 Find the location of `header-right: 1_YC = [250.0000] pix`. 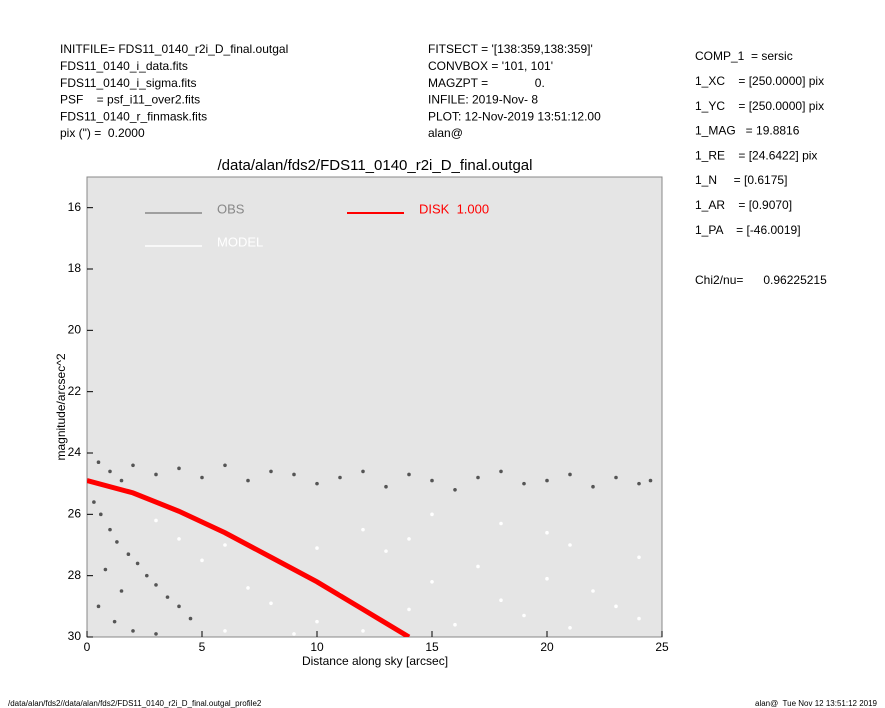

header-right: 1_YC = [250.0000] pix is located at coordinates (759, 106).